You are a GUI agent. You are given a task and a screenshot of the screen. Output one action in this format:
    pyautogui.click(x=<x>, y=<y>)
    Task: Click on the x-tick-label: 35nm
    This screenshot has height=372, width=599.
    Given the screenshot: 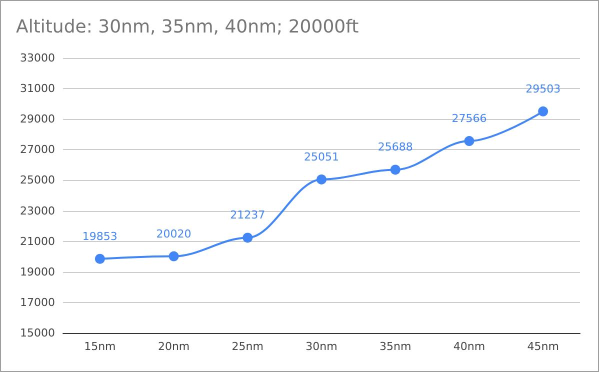 What is the action you would take?
    pyautogui.click(x=396, y=346)
    